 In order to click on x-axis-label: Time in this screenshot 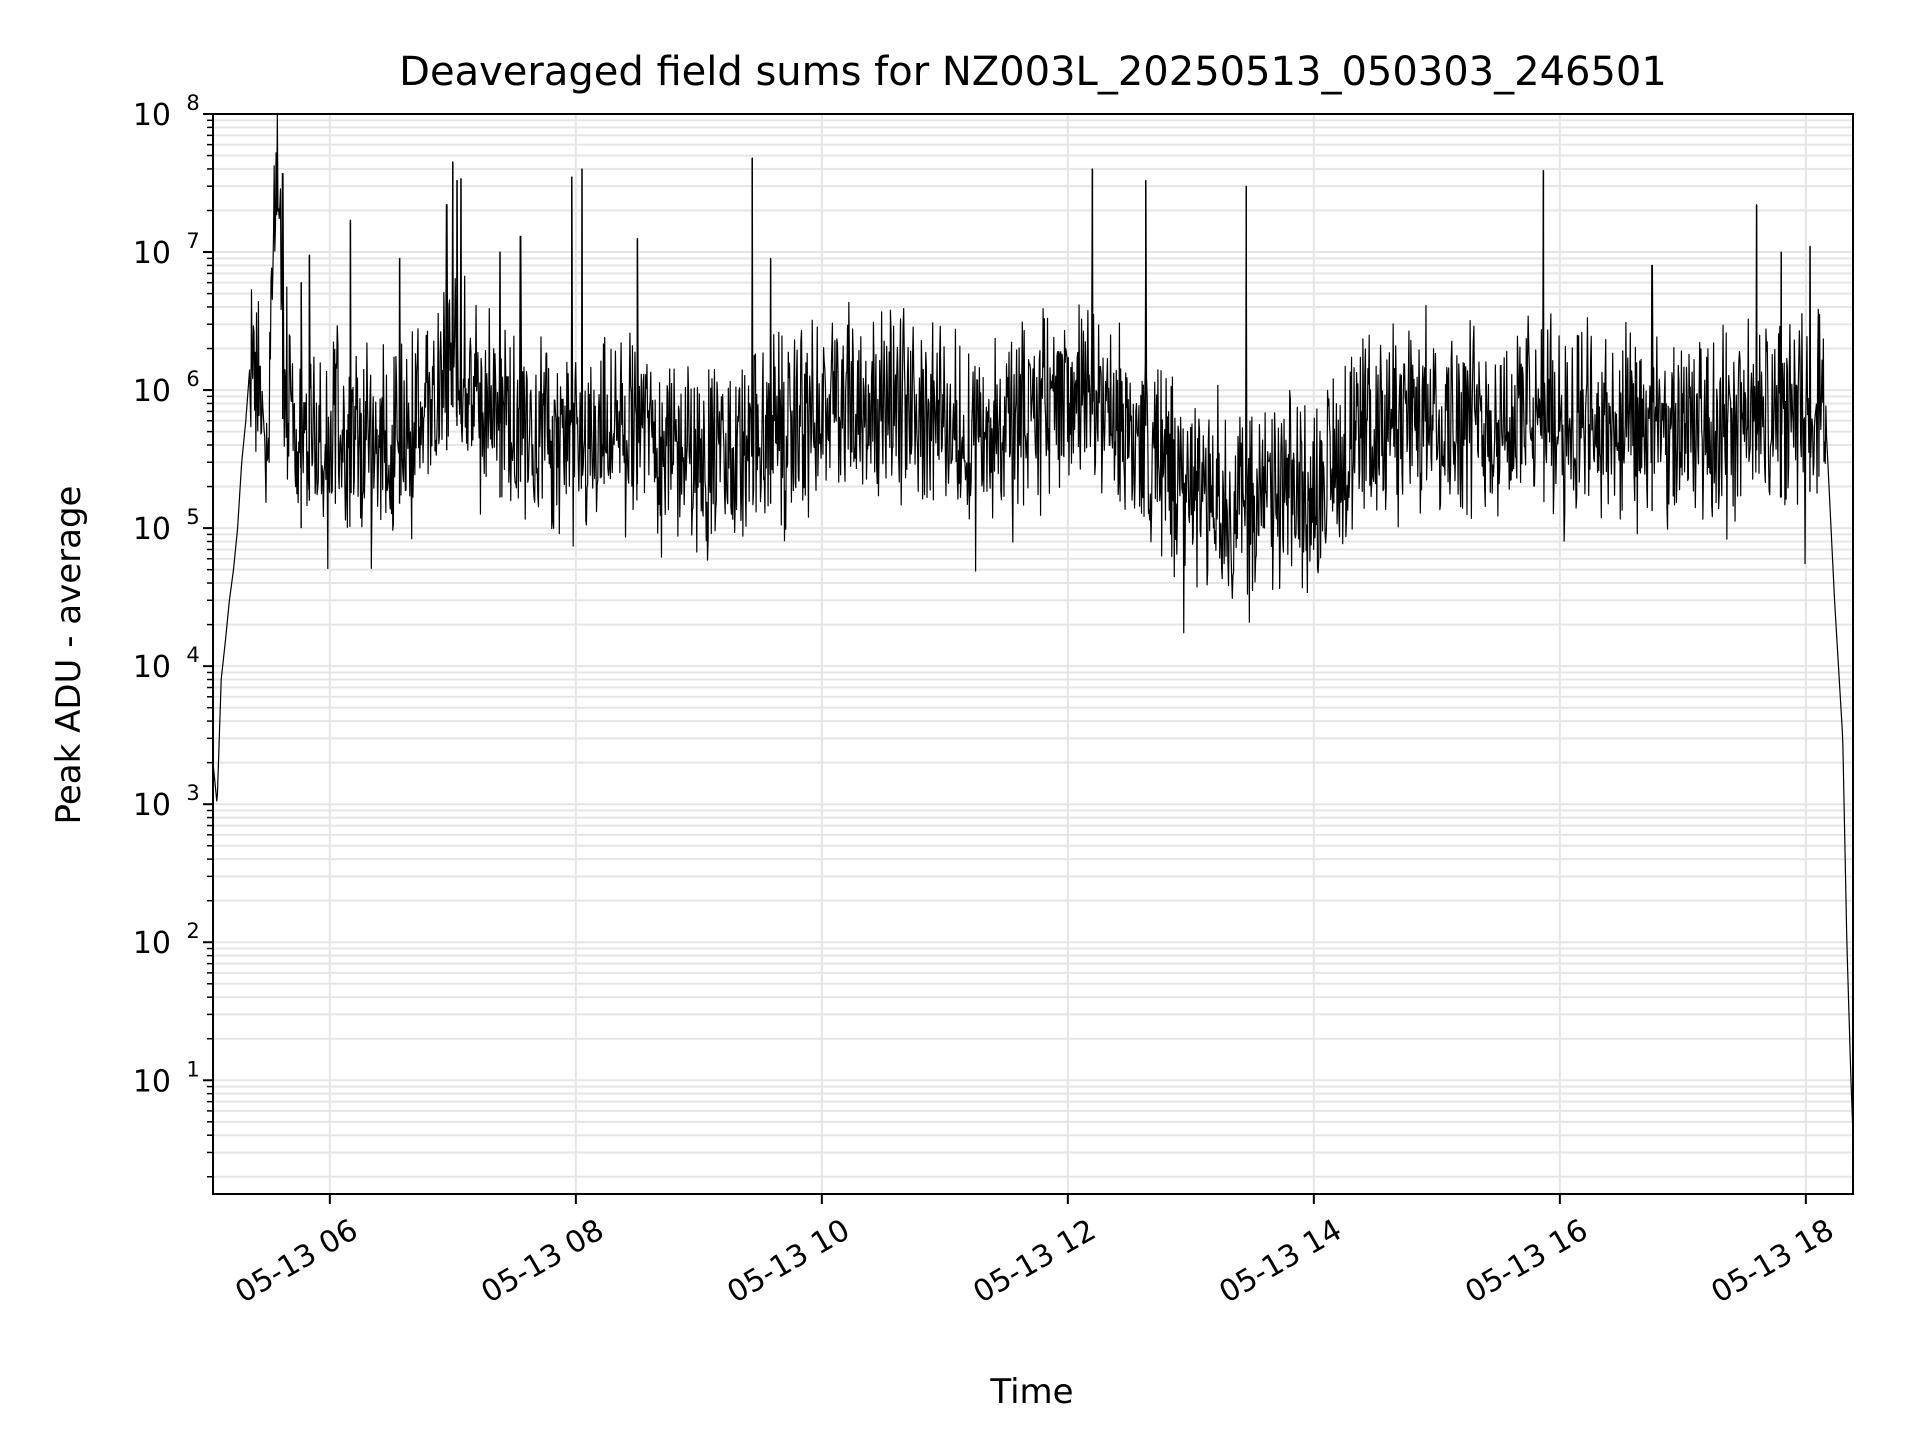, I will do `click(1031, 1392)`.